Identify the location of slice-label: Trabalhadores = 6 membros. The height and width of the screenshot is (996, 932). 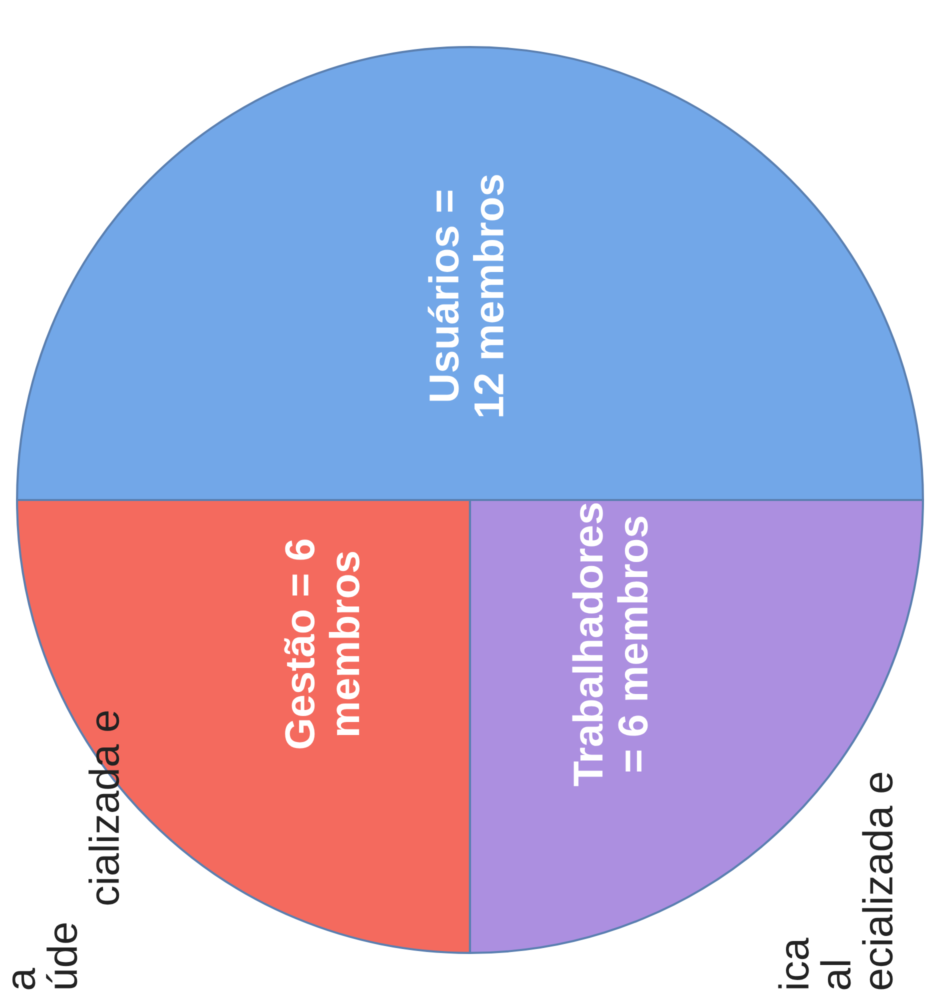
(610, 644).